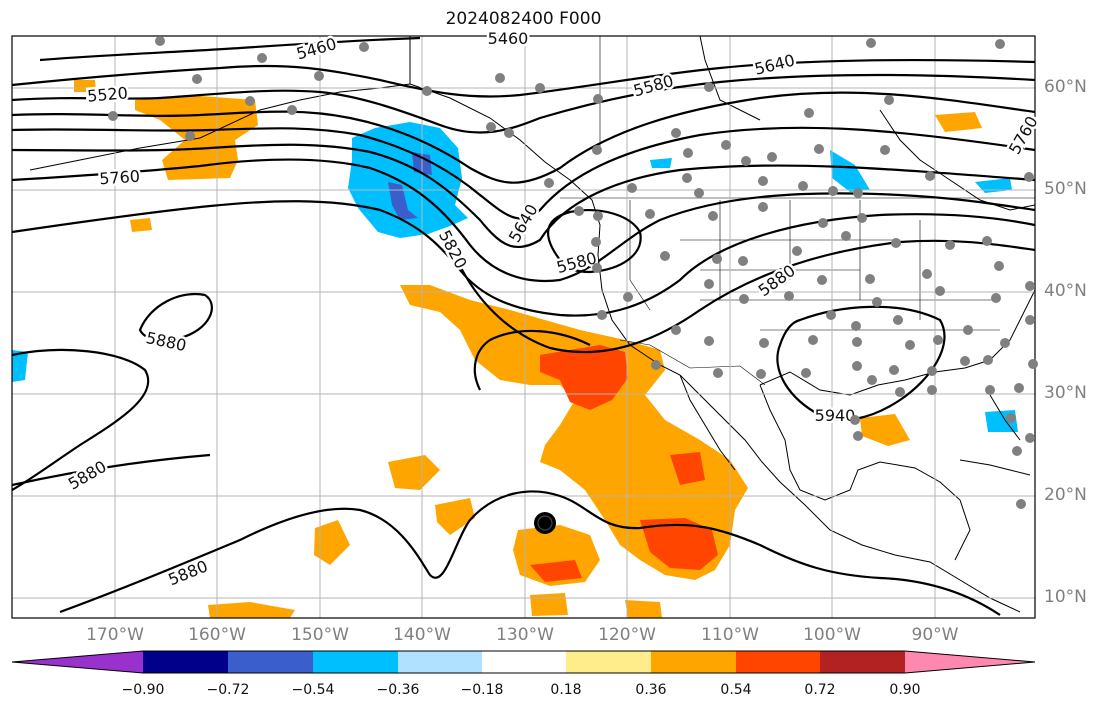 The image size is (1105, 712). I want to click on tropical-cyclone-marker, so click(545, 523).